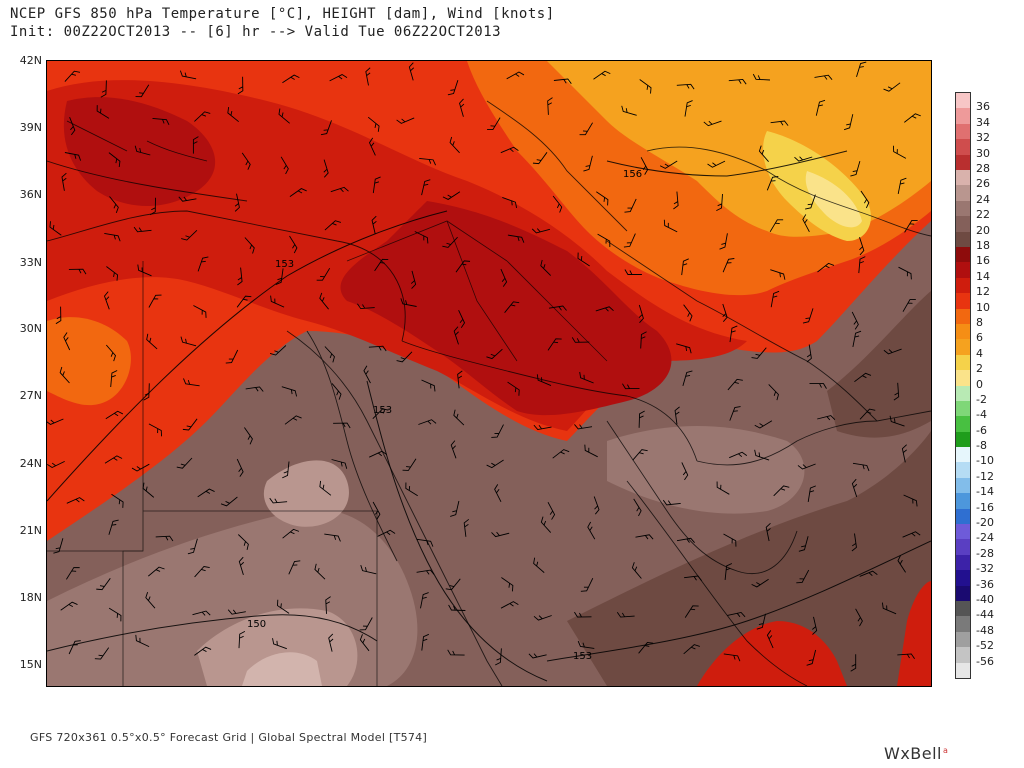  Describe the element at coordinates (985, 523) in the screenshot. I see `colorbar-label: -20` at that location.